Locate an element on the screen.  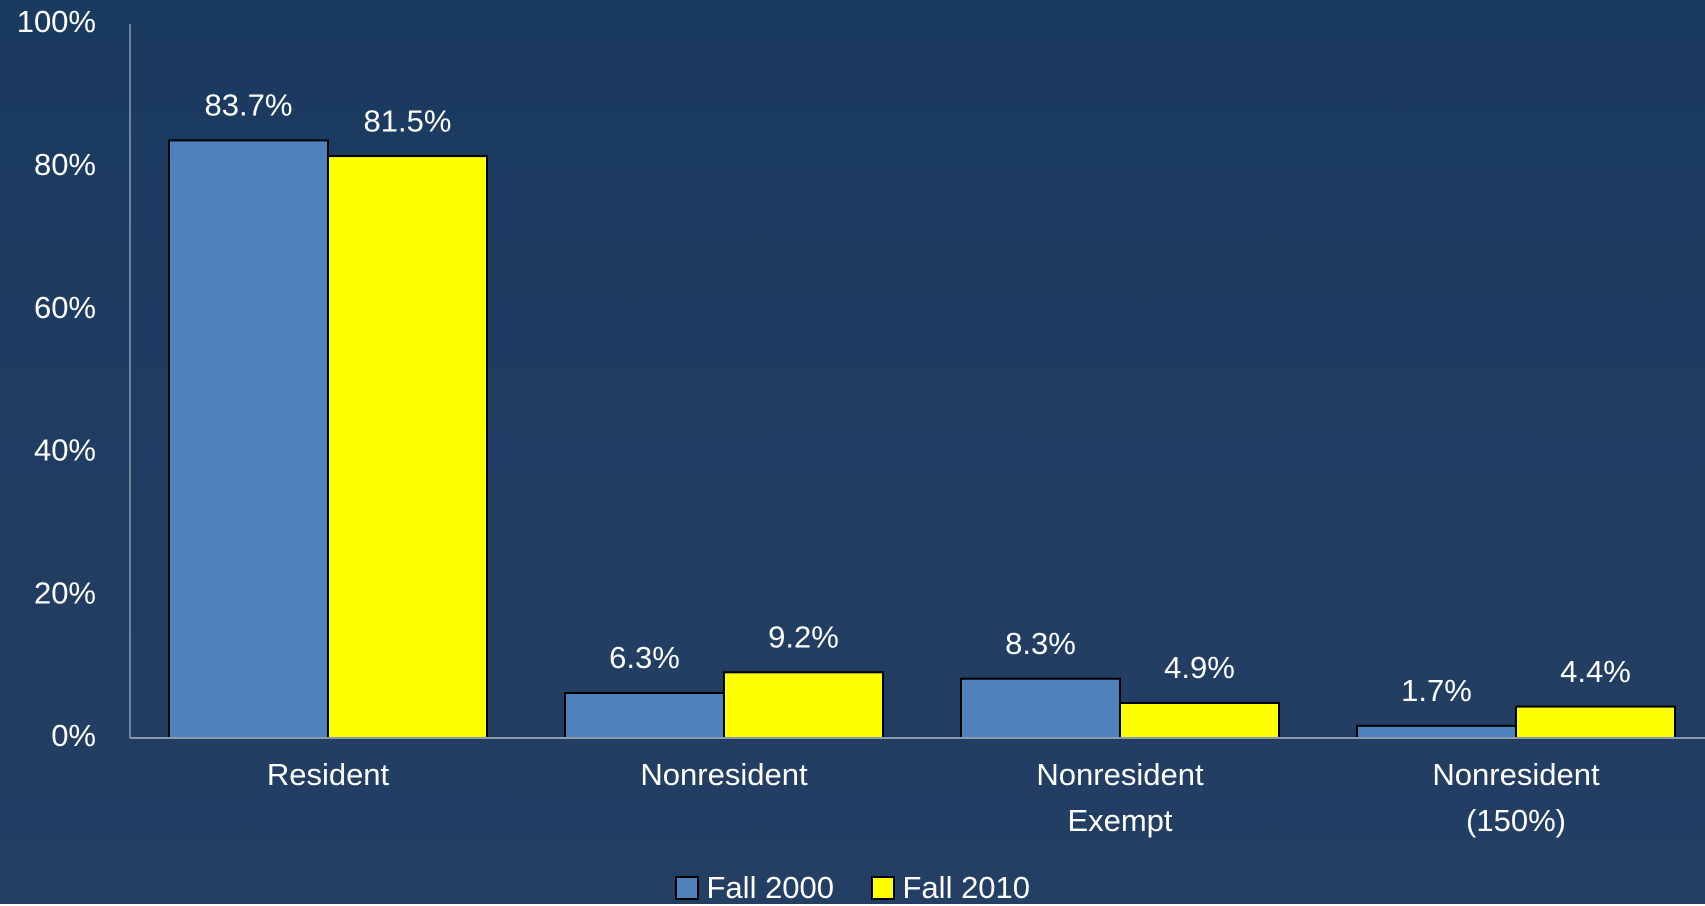
y-tick-label: 60% is located at coordinates (65, 307).